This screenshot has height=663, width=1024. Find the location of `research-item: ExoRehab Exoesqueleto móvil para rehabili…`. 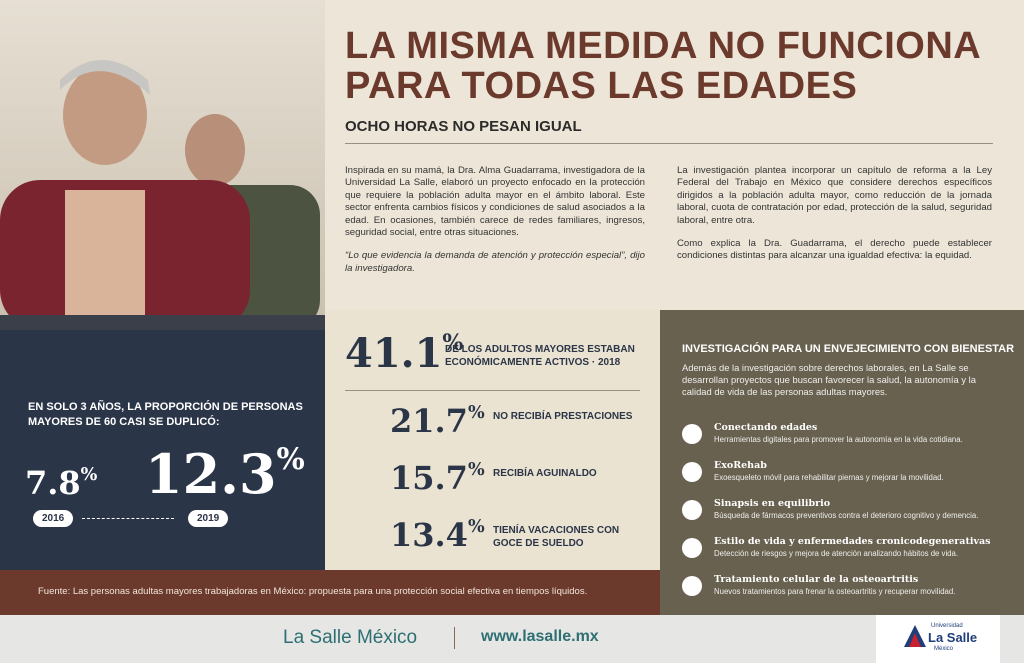

research-item: ExoRehab Exoesqueleto móvil para rehabili… is located at coordinates (847, 478).